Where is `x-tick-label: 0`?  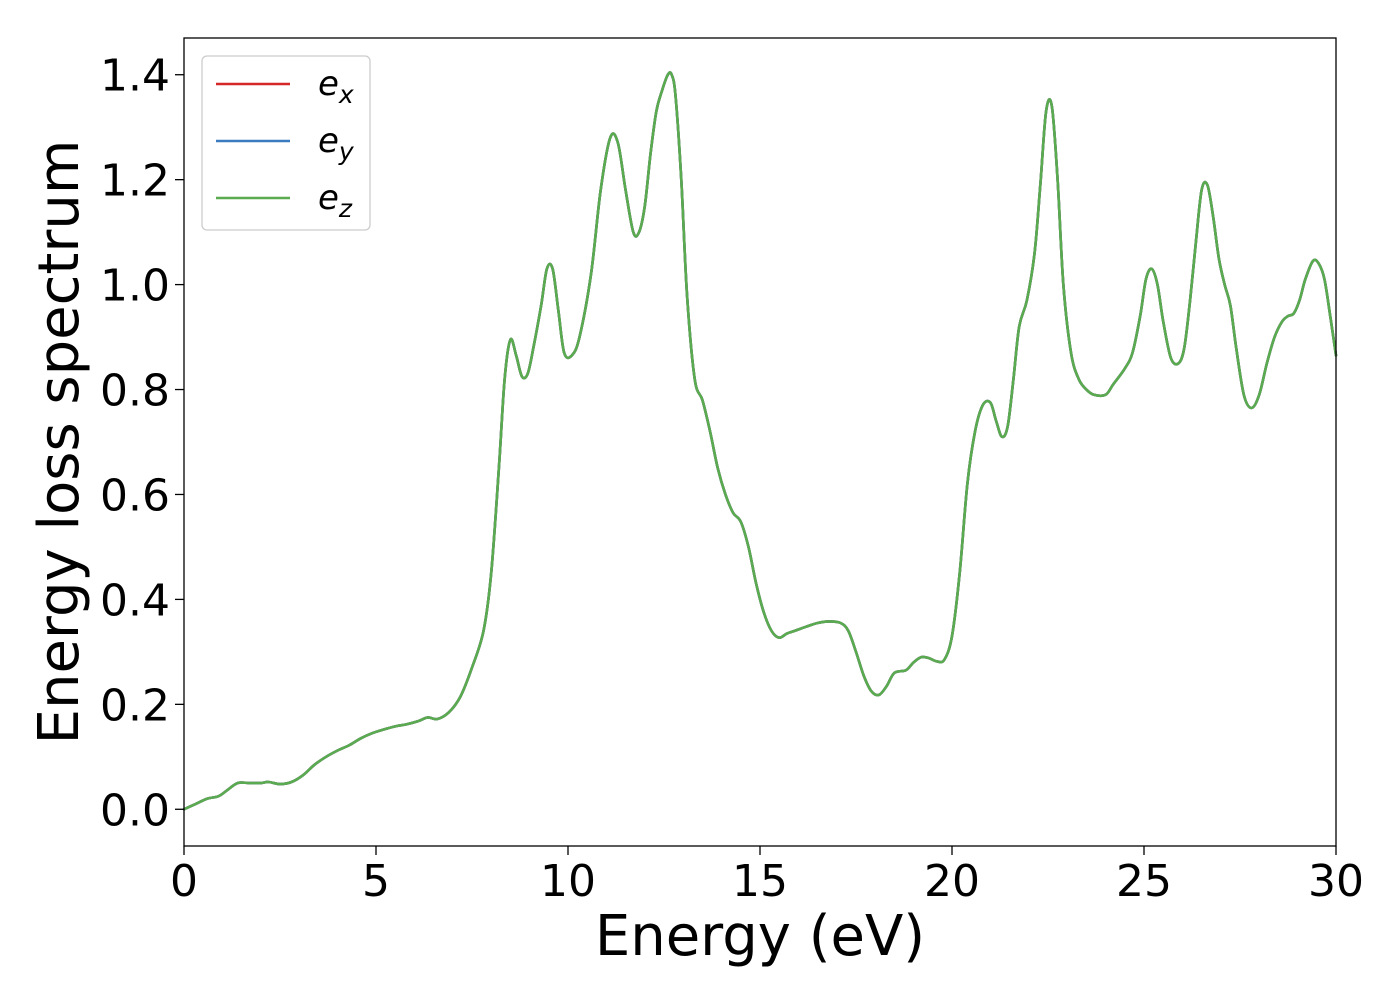
x-tick-label: 0 is located at coordinates (184, 881).